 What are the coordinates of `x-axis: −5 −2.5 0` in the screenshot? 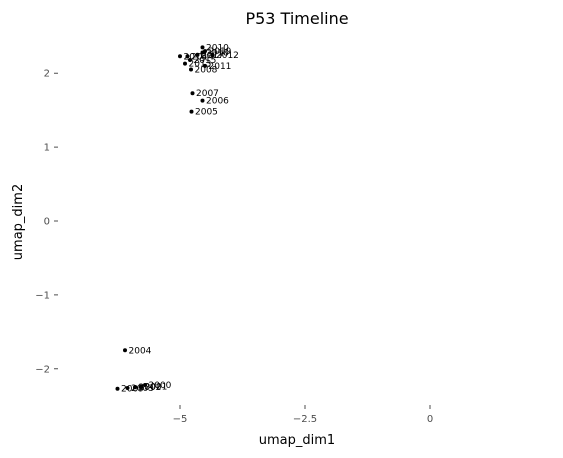 It's located at (303, 415).